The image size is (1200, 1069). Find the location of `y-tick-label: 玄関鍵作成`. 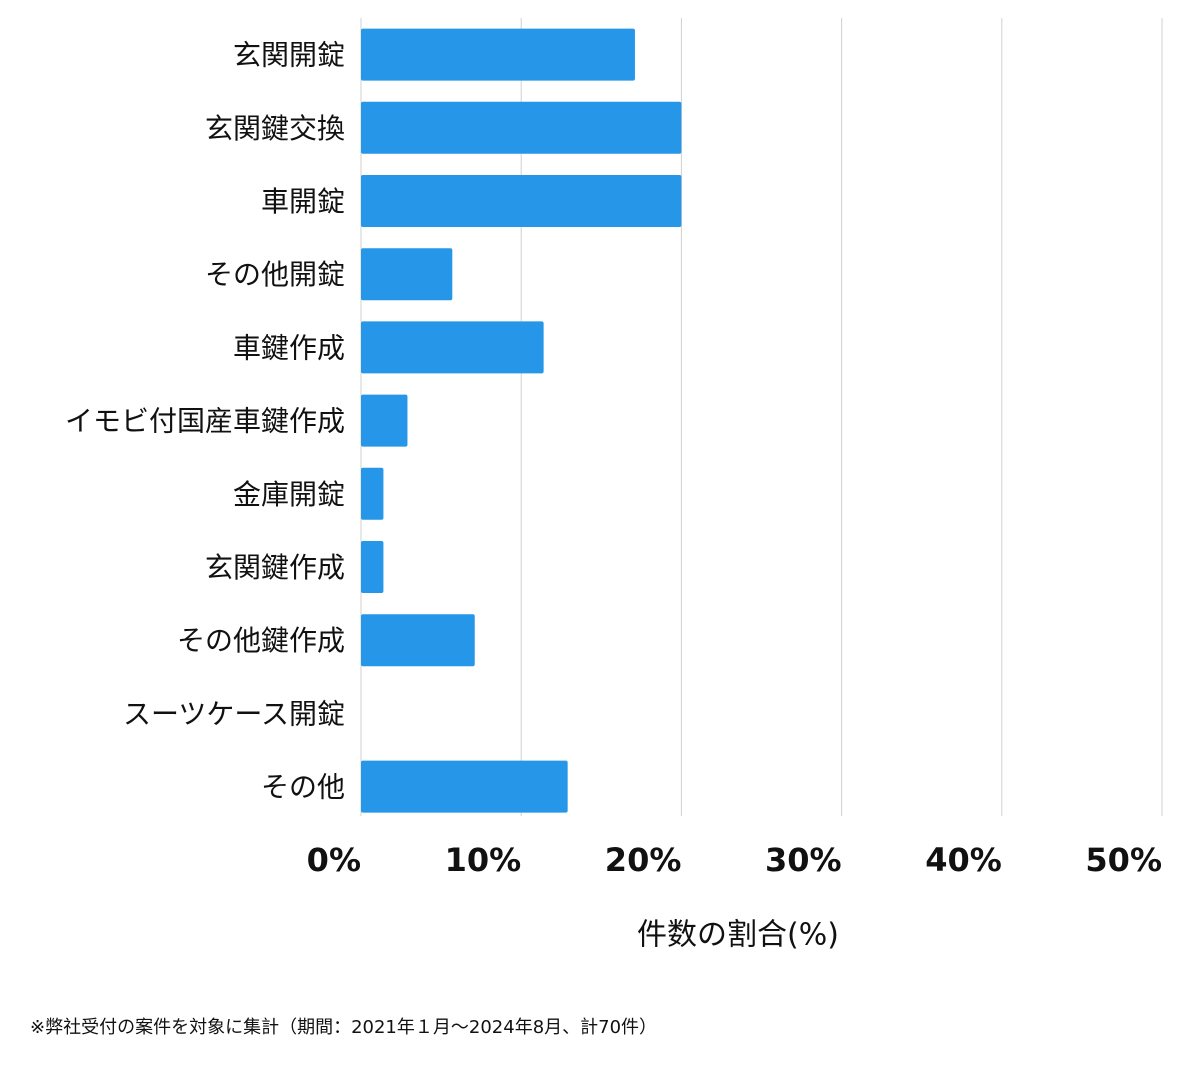

y-tick-label: 玄関鍵作成 is located at coordinates (275, 567).